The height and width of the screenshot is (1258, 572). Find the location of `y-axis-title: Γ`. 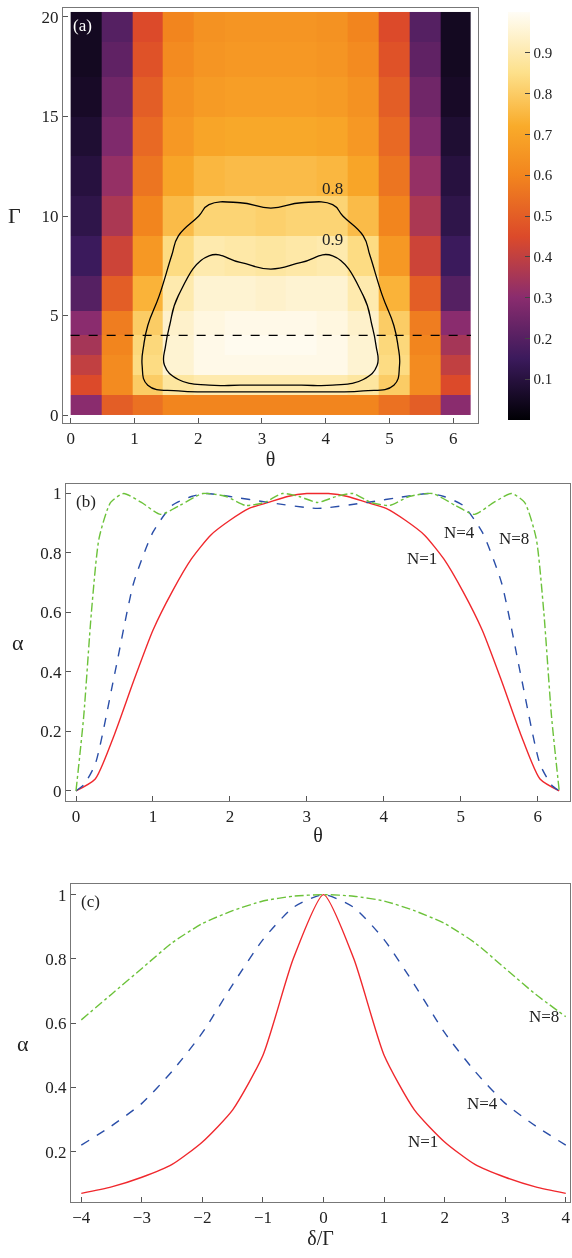

y-axis-title: Γ is located at coordinates (14, 215).